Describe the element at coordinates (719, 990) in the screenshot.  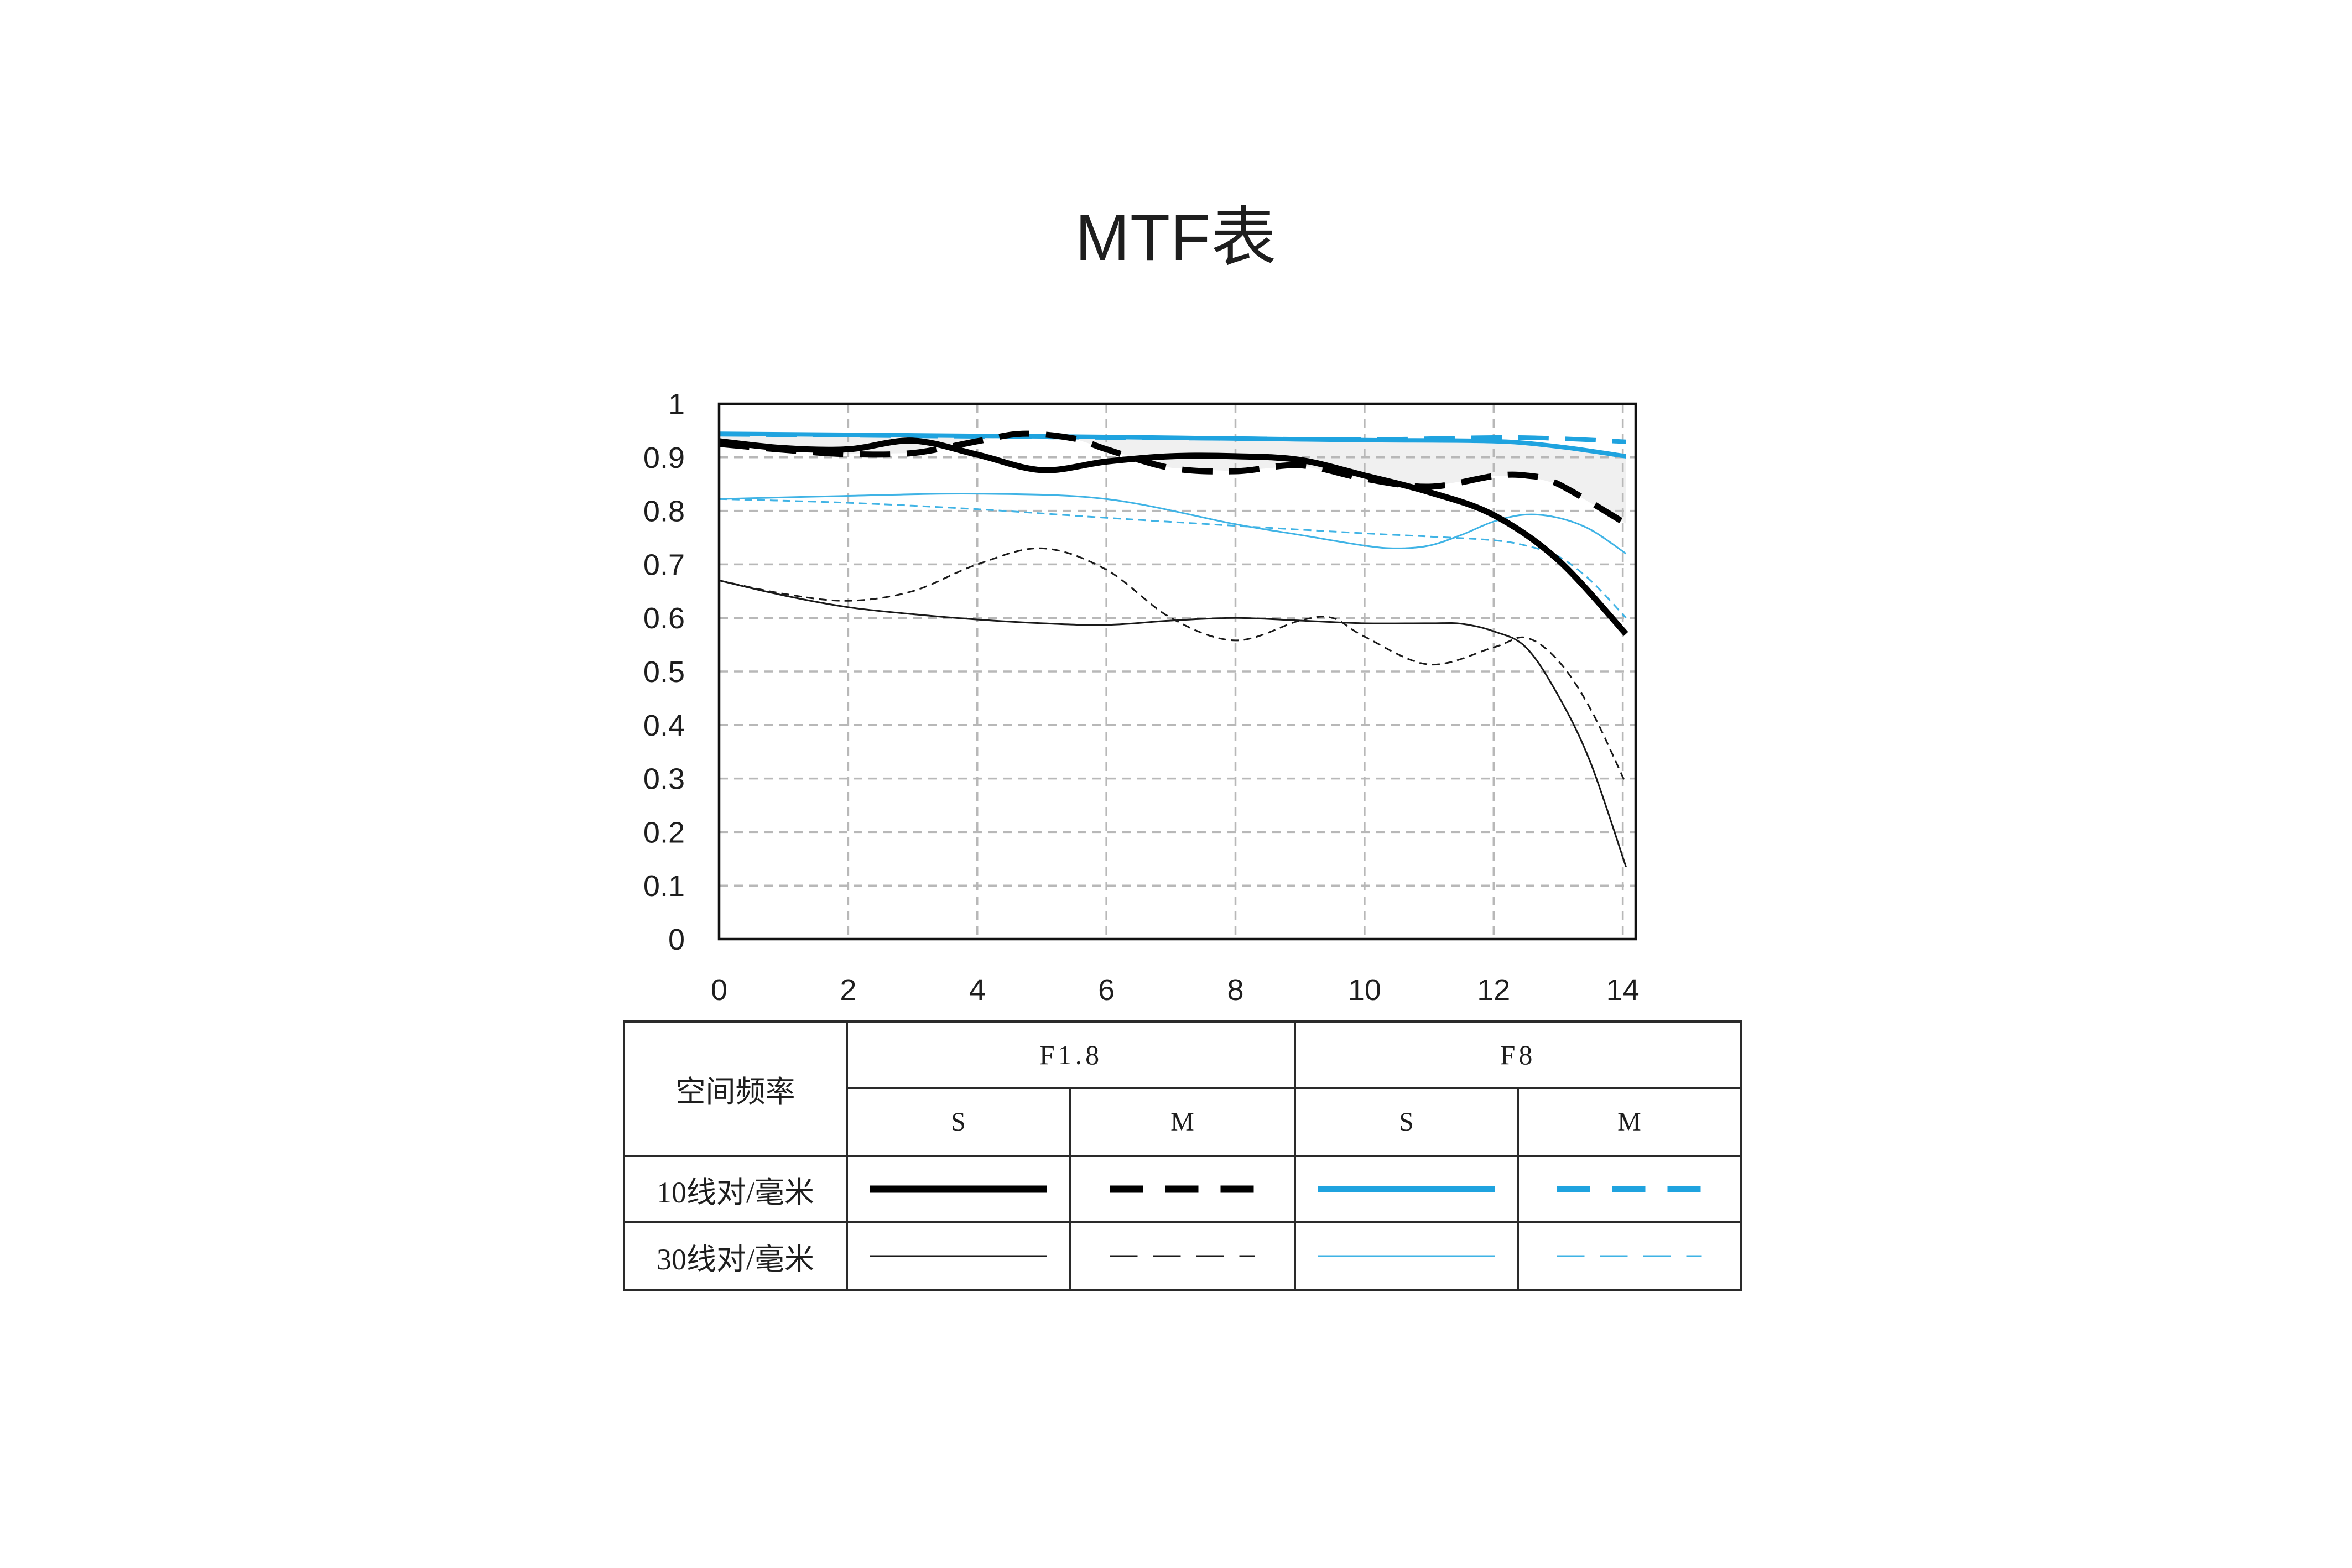
I see `x-tick-label: 0` at that location.